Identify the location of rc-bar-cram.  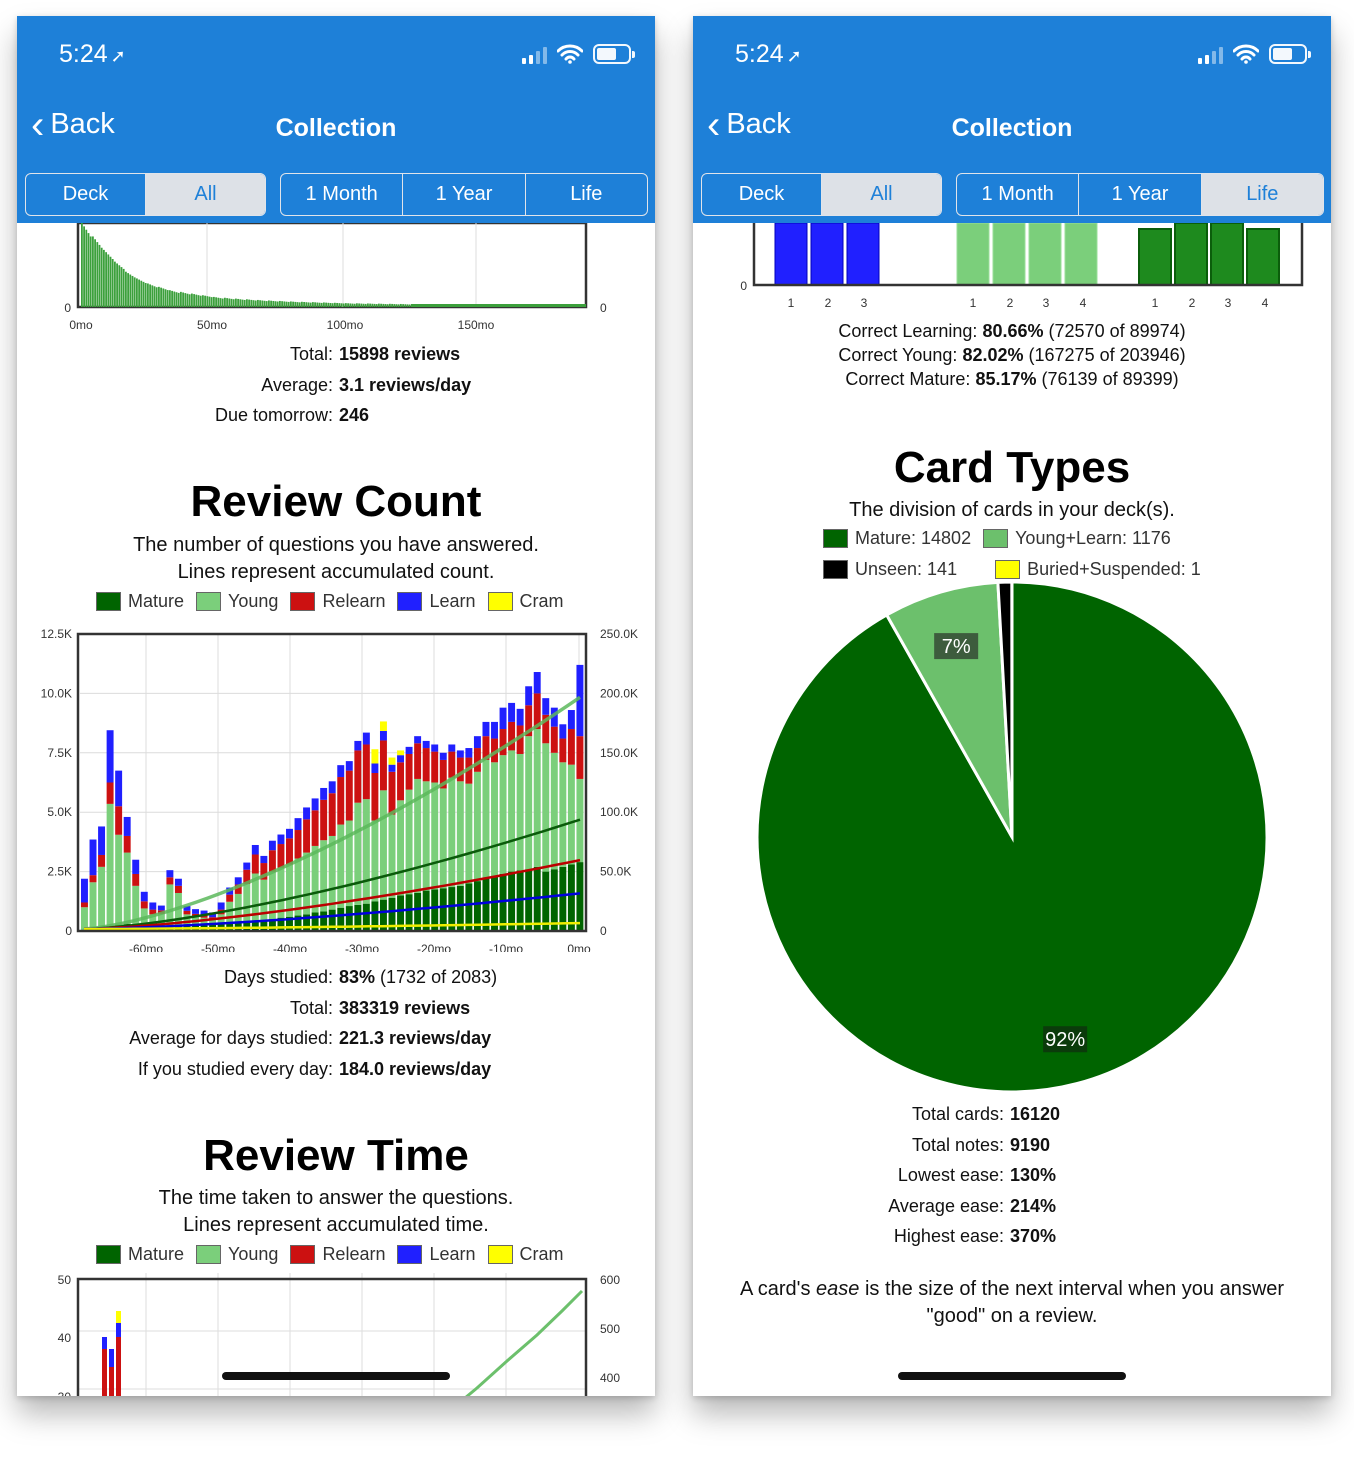
(392, 761).